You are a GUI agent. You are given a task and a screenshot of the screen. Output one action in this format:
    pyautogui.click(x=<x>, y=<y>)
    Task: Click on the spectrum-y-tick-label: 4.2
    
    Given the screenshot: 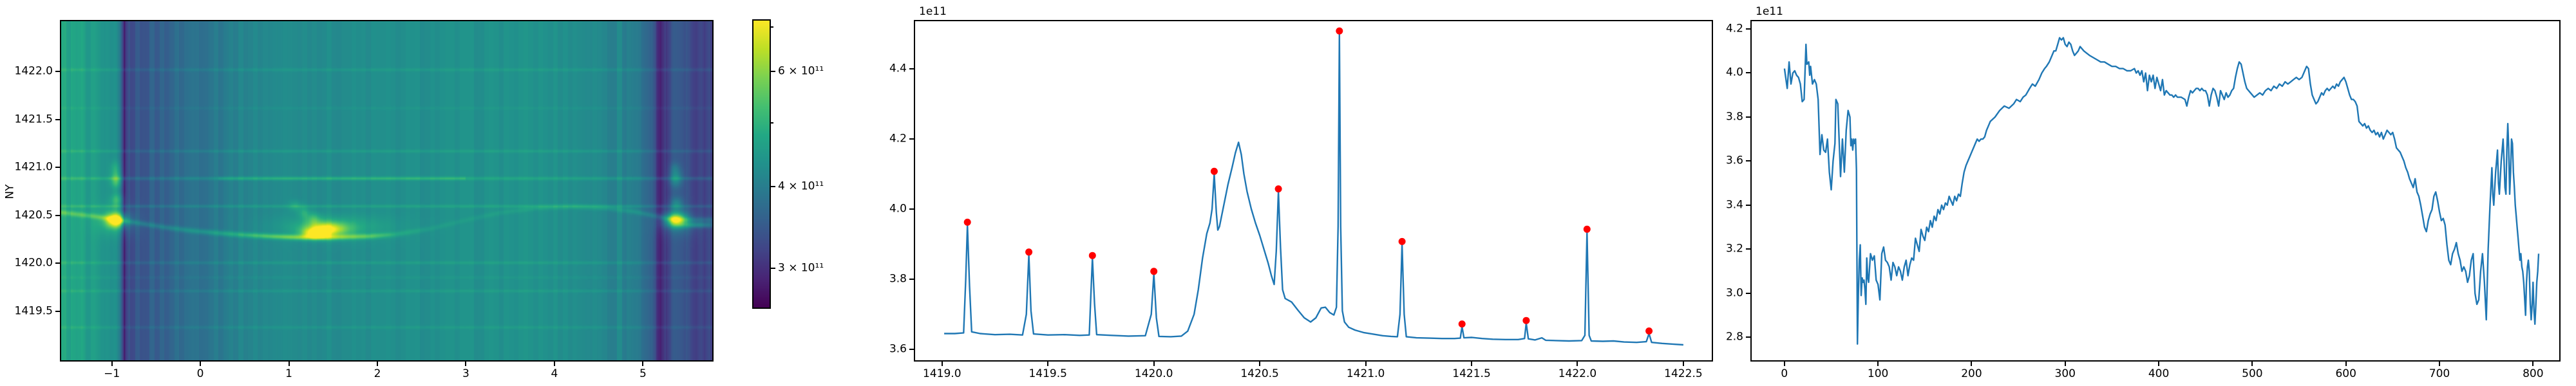 What is the action you would take?
    pyautogui.click(x=898, y=138)
    